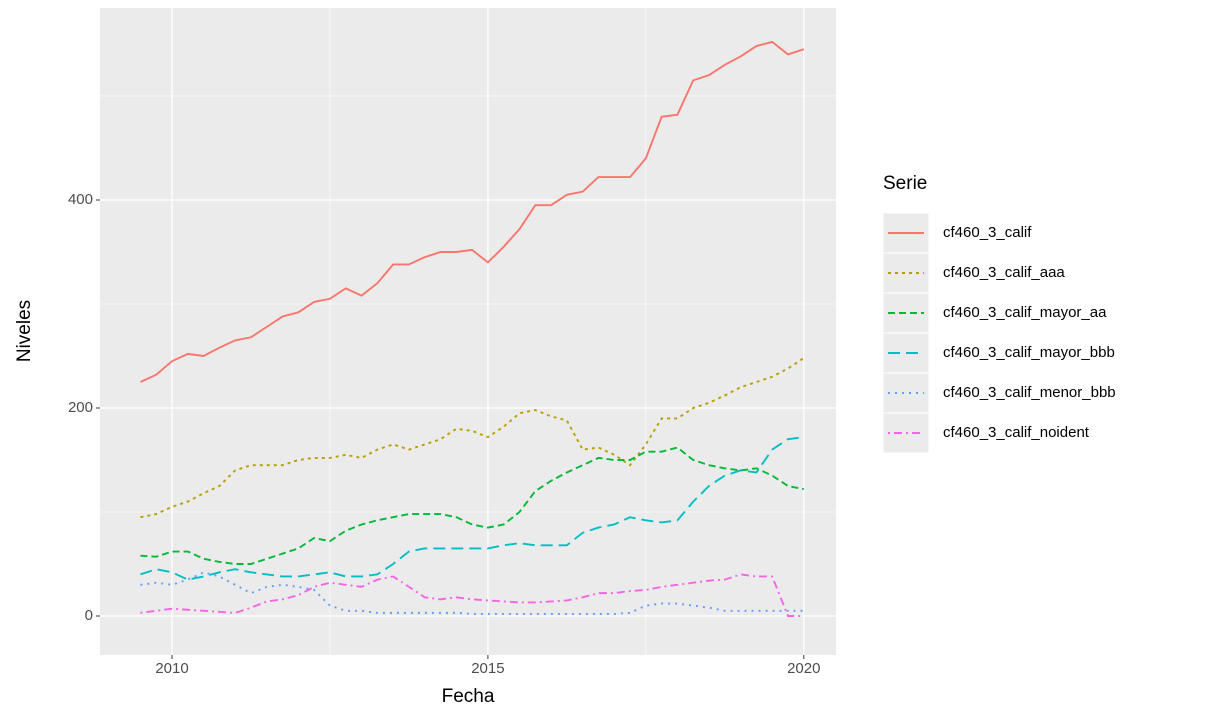  Describe the element at coordinates (803, 668) in the screenshot. I see `x-tick-label: 2020` at that location.